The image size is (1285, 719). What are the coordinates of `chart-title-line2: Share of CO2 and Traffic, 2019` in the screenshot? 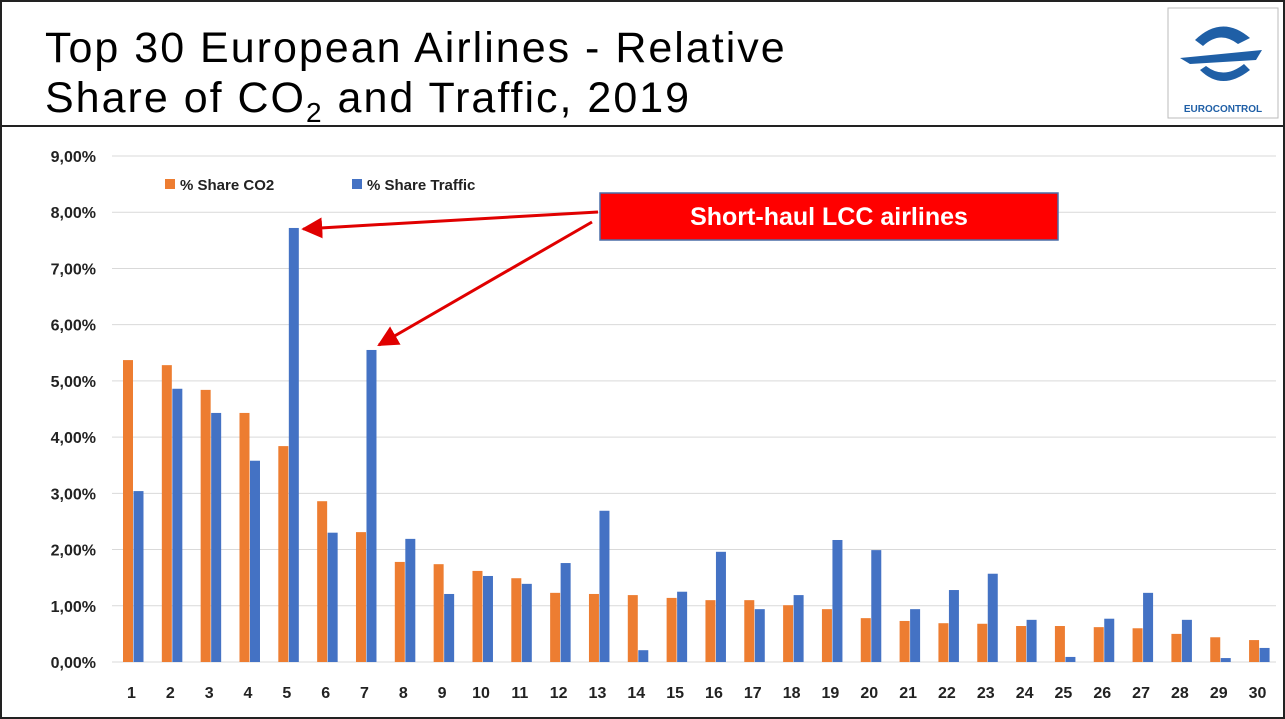 It's located at (368, 101).